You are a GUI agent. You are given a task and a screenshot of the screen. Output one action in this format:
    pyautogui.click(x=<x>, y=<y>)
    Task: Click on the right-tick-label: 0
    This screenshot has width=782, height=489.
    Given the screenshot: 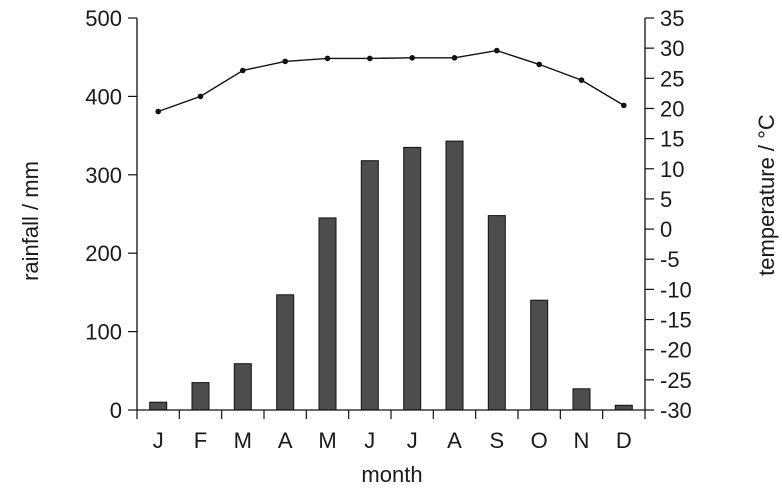 What is the action you would take?
    pyautogui.click(x=666, y=229)
    